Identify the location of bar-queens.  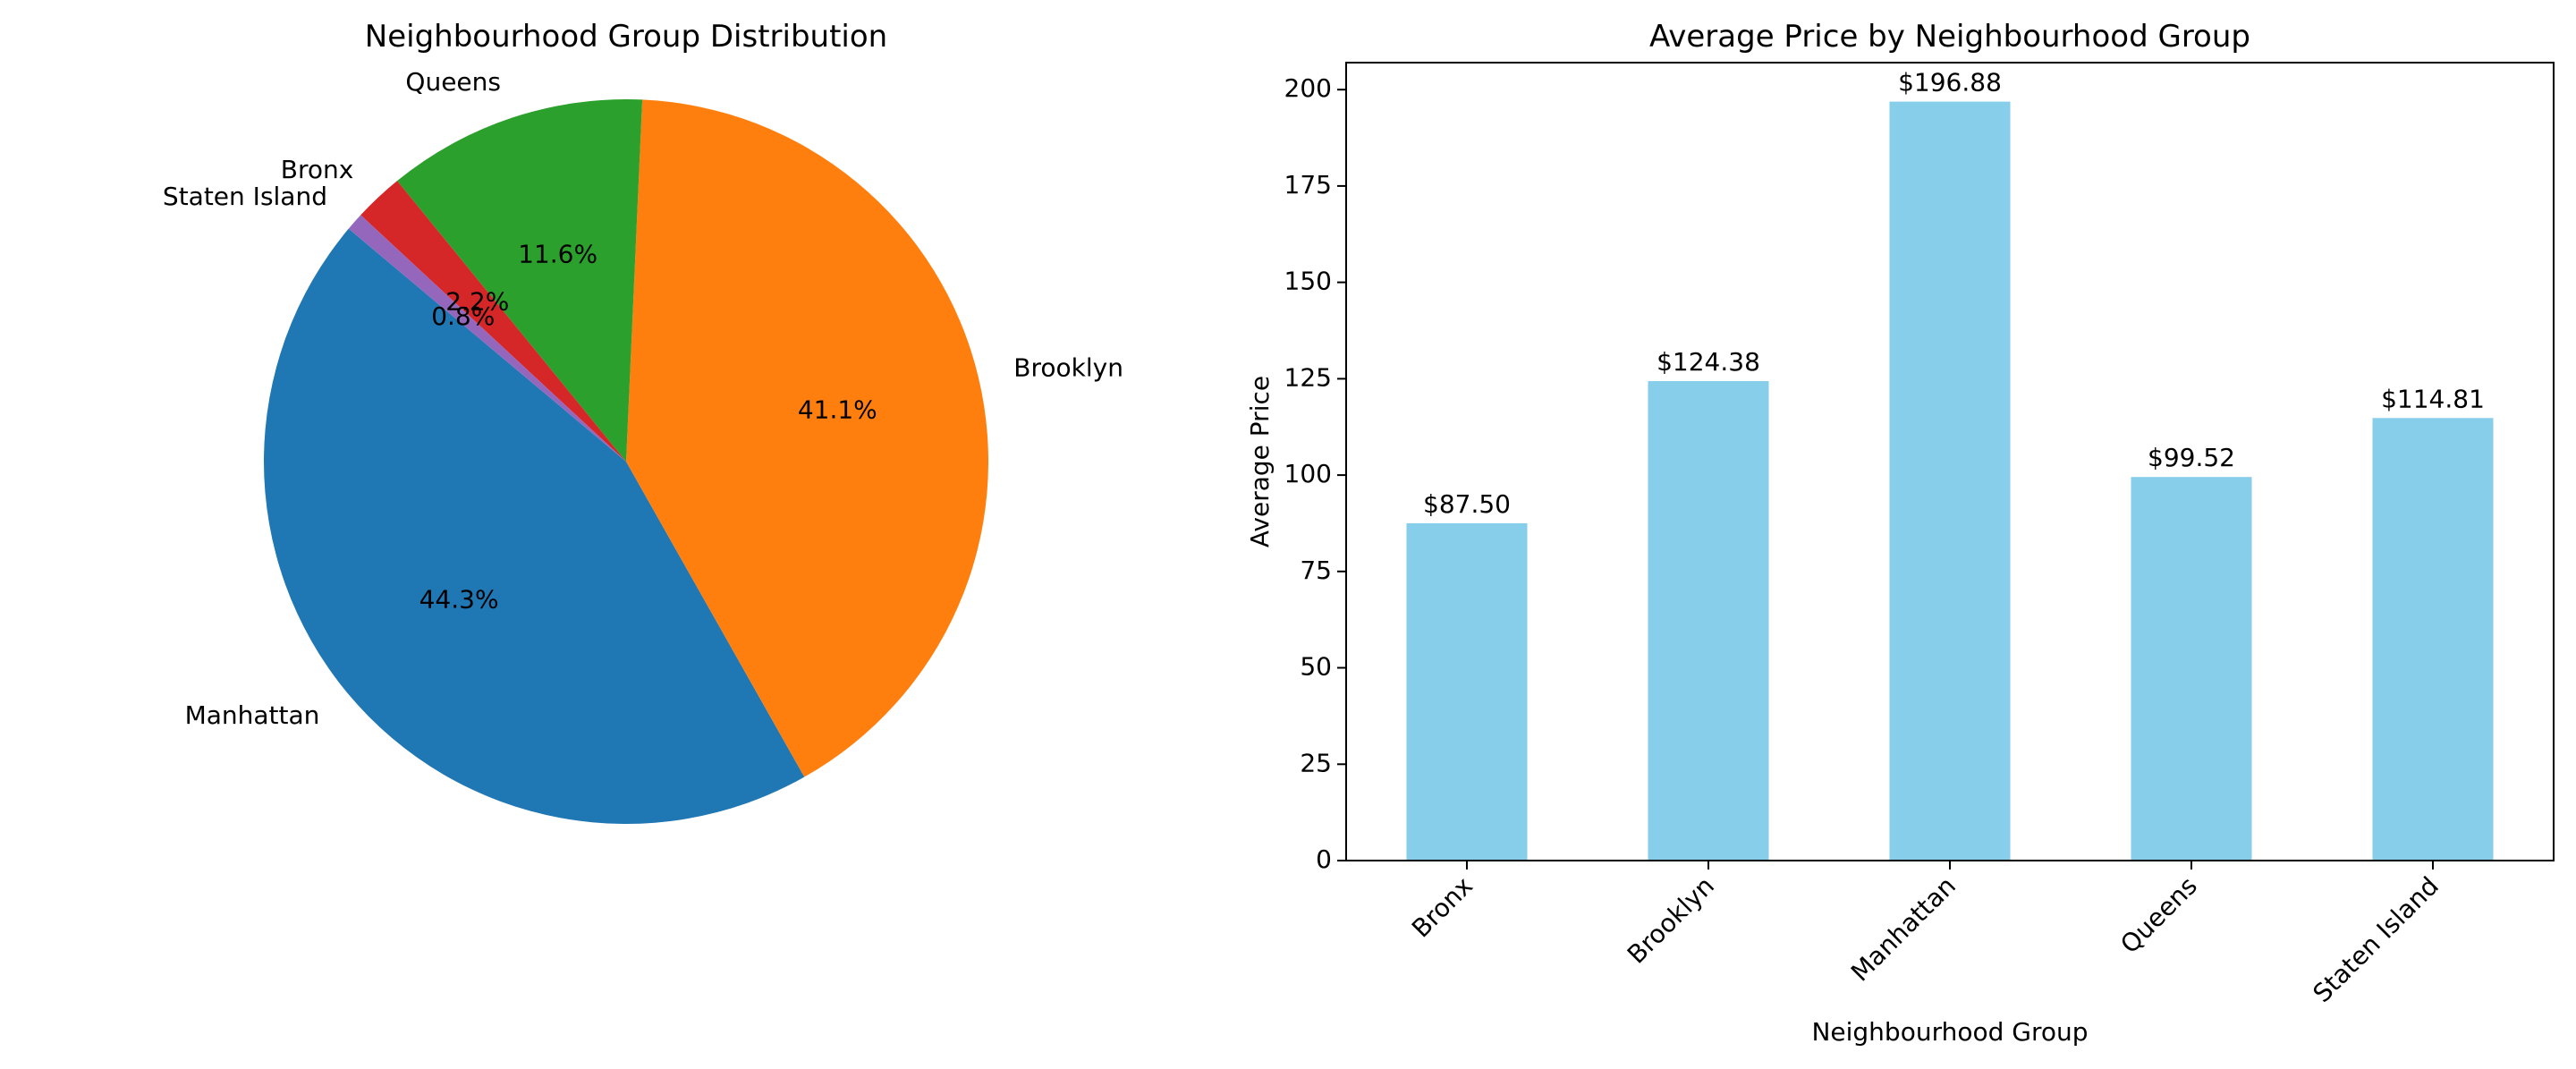
(2191, 669).